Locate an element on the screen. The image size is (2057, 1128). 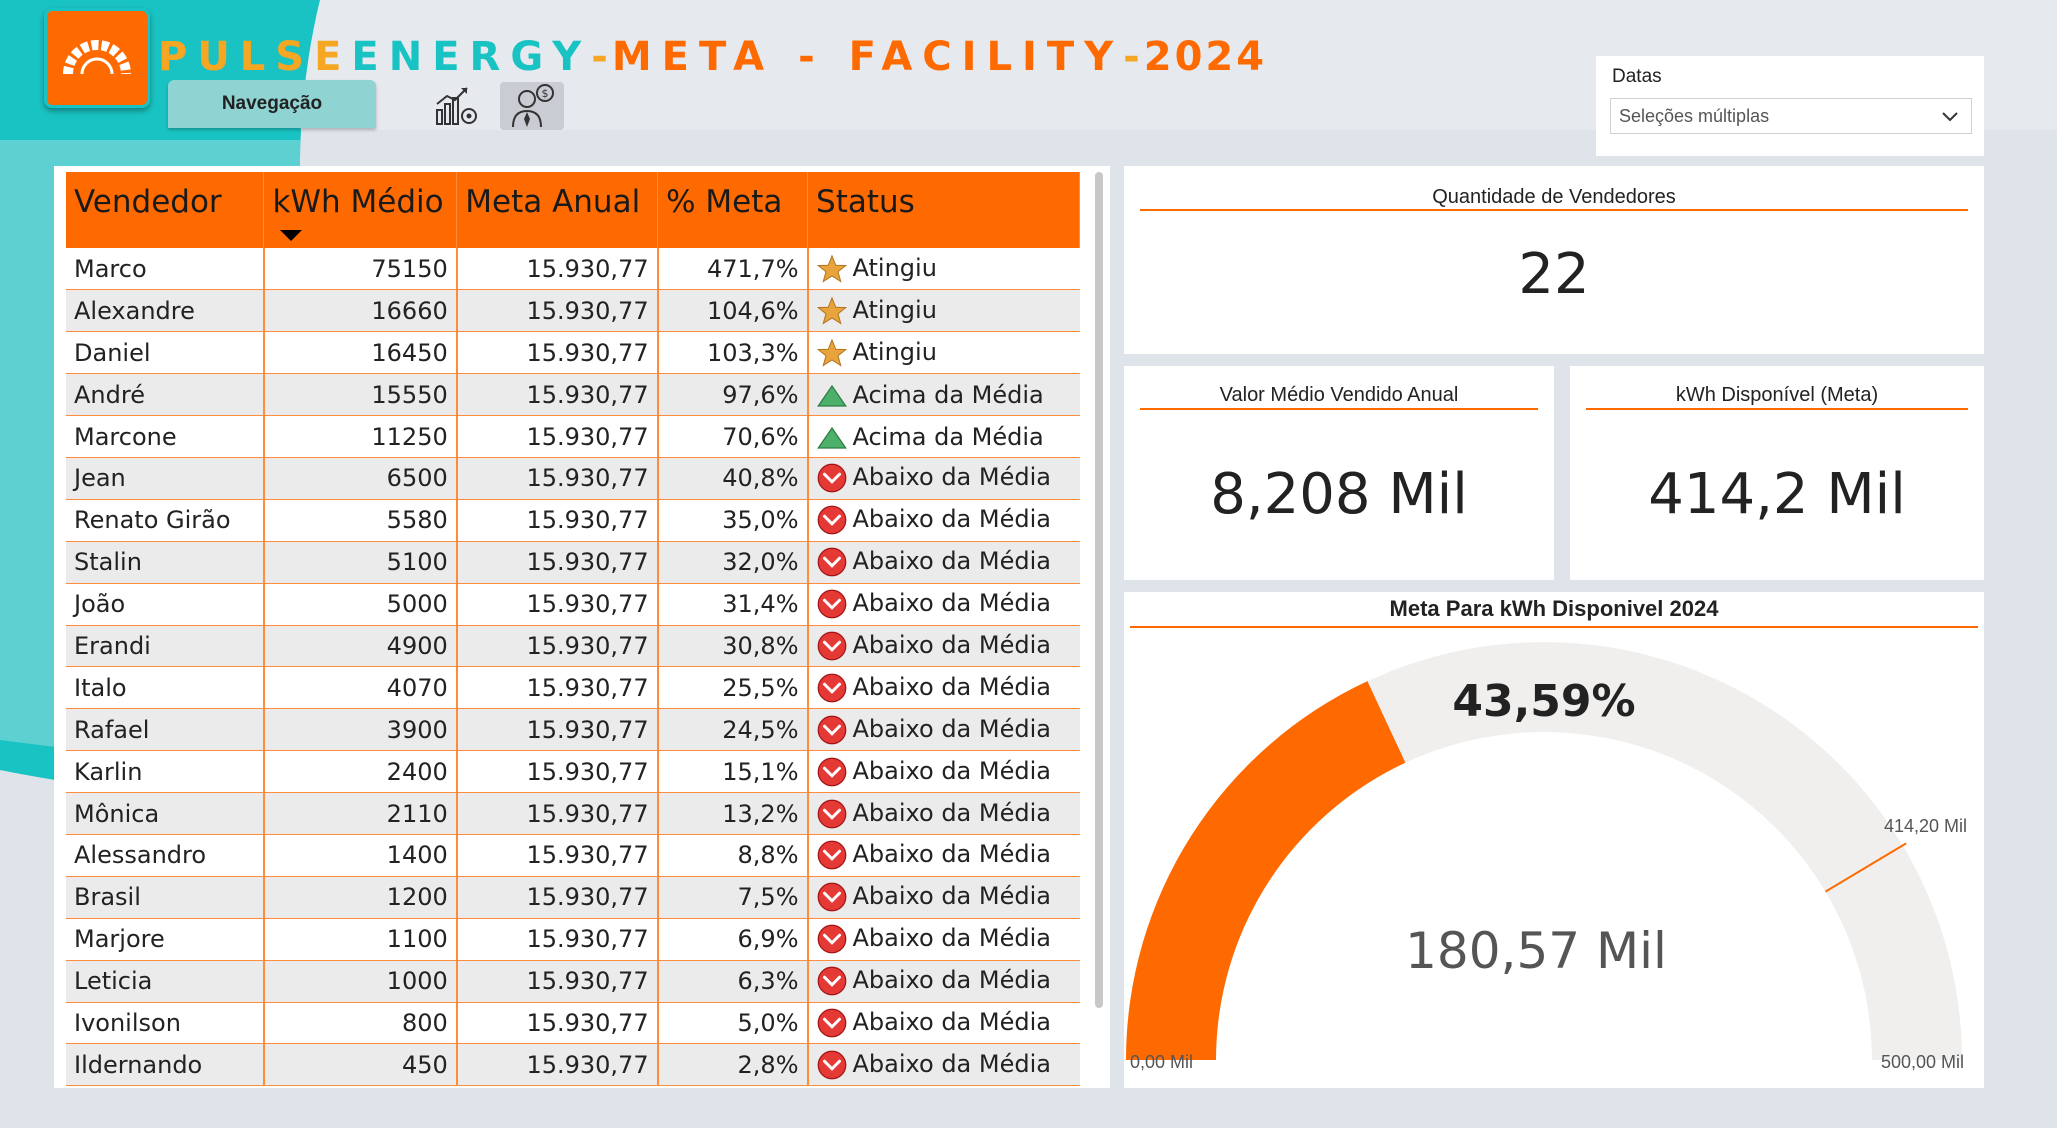
cell-kwh-medio: 450 is located at coordinates (360, 1065).